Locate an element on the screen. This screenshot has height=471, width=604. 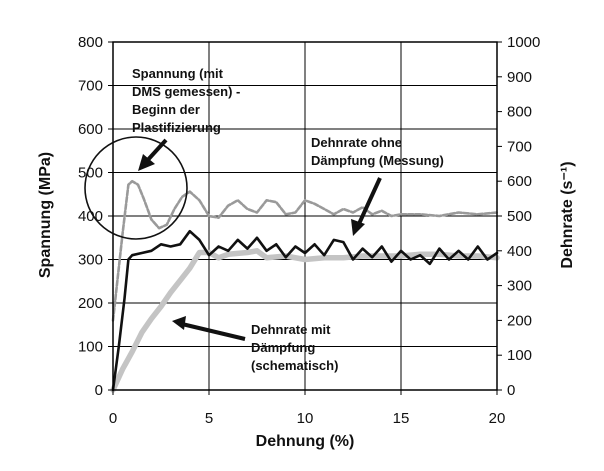
annotation-stress-line-3: Beginn der is located at coordinates (166, 109).